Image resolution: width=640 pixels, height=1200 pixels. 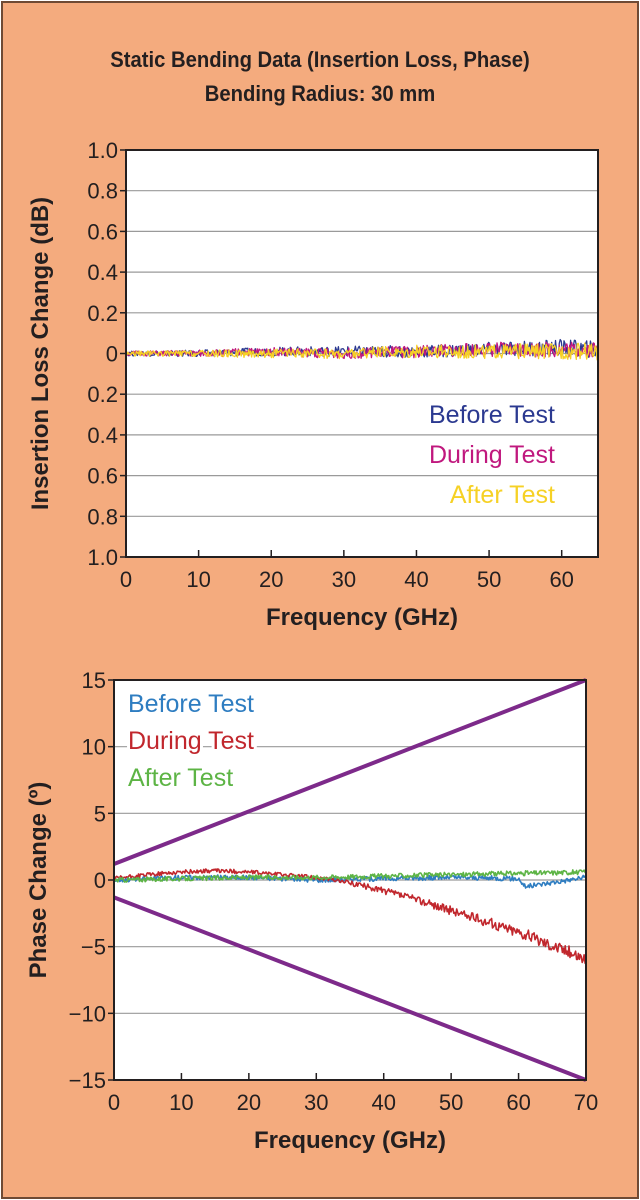 I want to click on y-axis-label: Insertion Loss Change (dB), so click(x=40, y=353).